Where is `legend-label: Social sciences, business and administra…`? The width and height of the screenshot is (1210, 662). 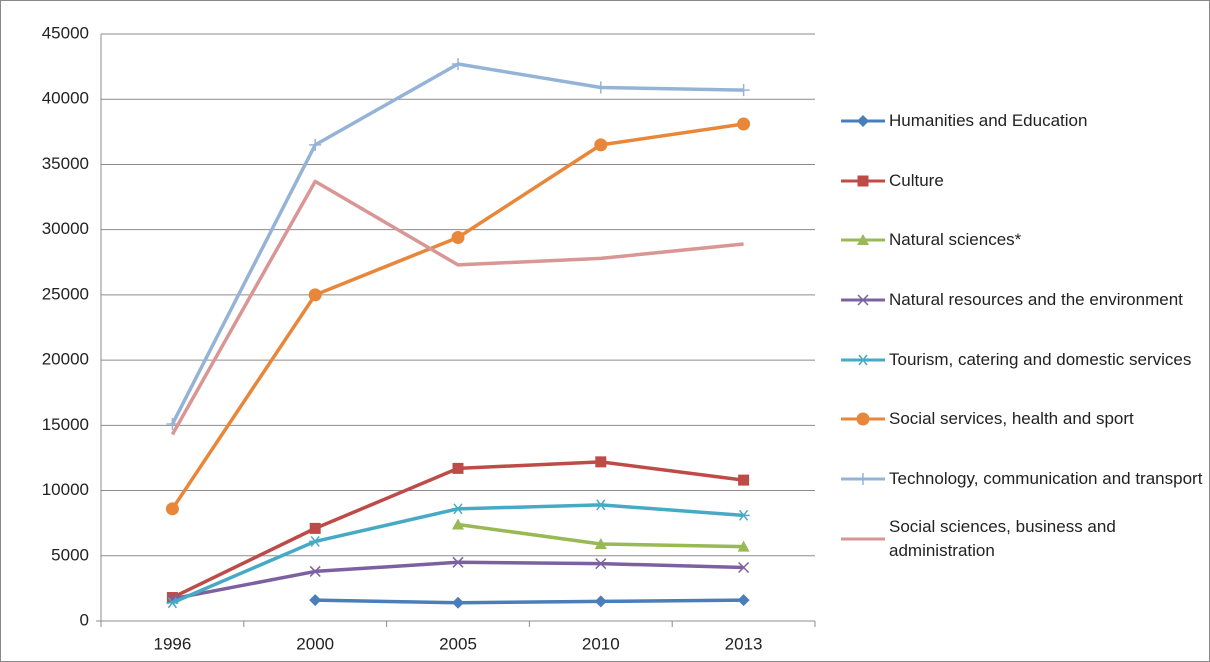 legend-label: Social sciences, business and administra… is located at coordinates (1002, 538).